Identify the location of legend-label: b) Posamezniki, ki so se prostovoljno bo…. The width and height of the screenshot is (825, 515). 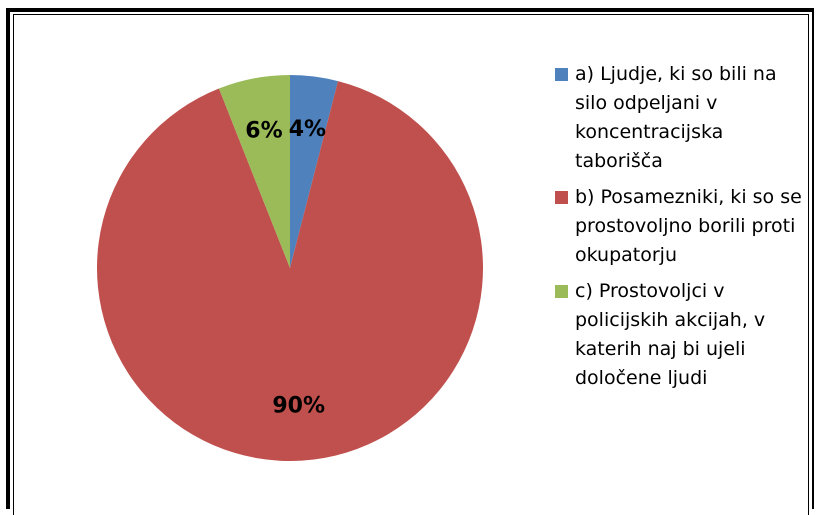
(688, 226).